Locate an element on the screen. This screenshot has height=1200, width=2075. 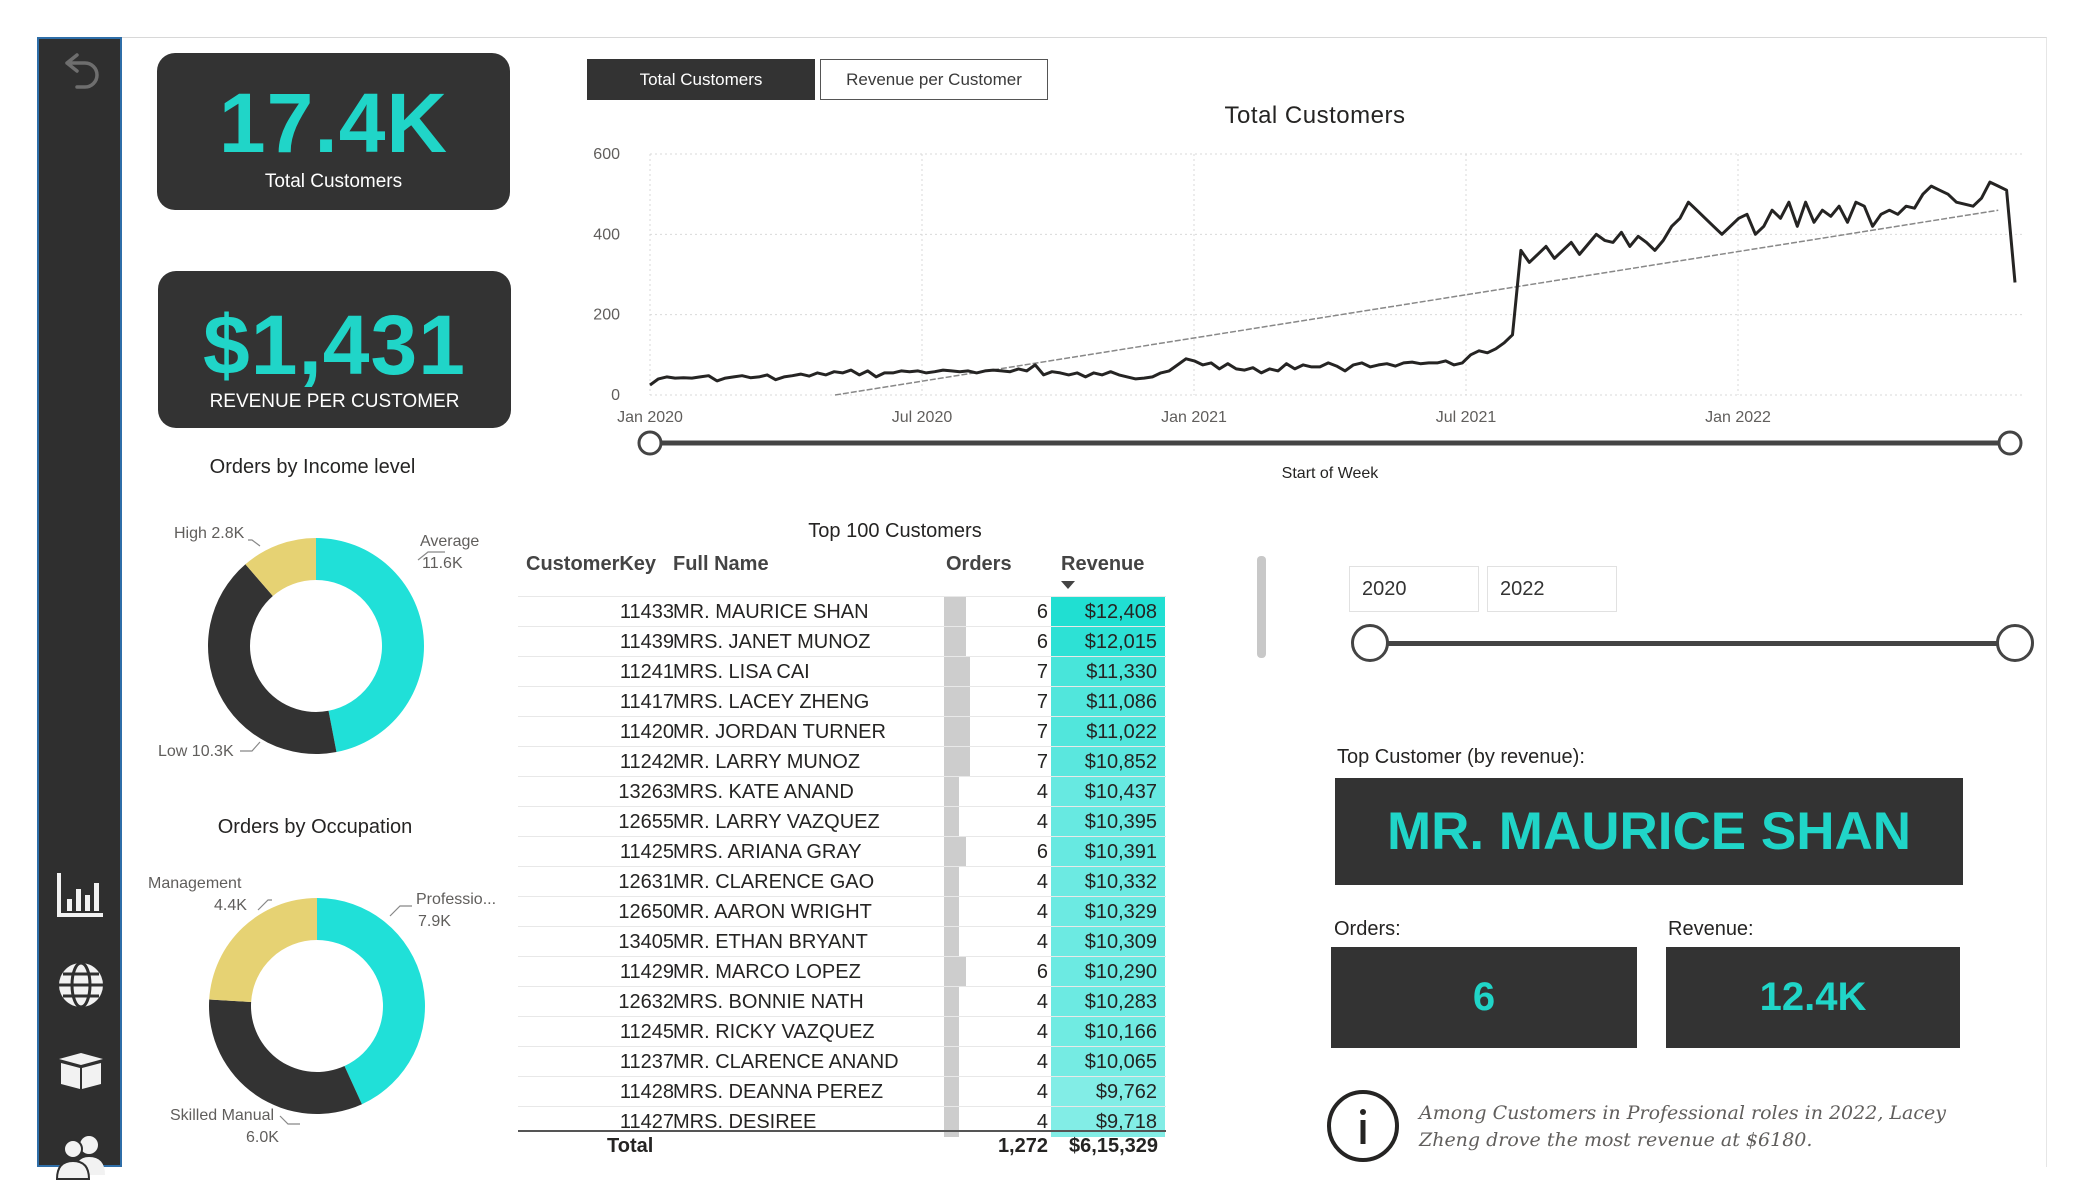
y-tick-label: 600 is located at coordinates (606, 154).